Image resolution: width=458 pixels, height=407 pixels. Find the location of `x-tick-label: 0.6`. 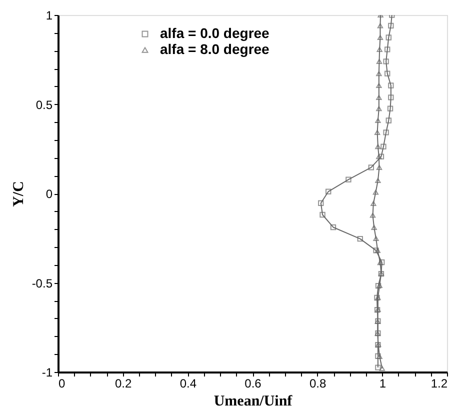

x-tick-label: 0.6 is located at coordinates (253, 383).